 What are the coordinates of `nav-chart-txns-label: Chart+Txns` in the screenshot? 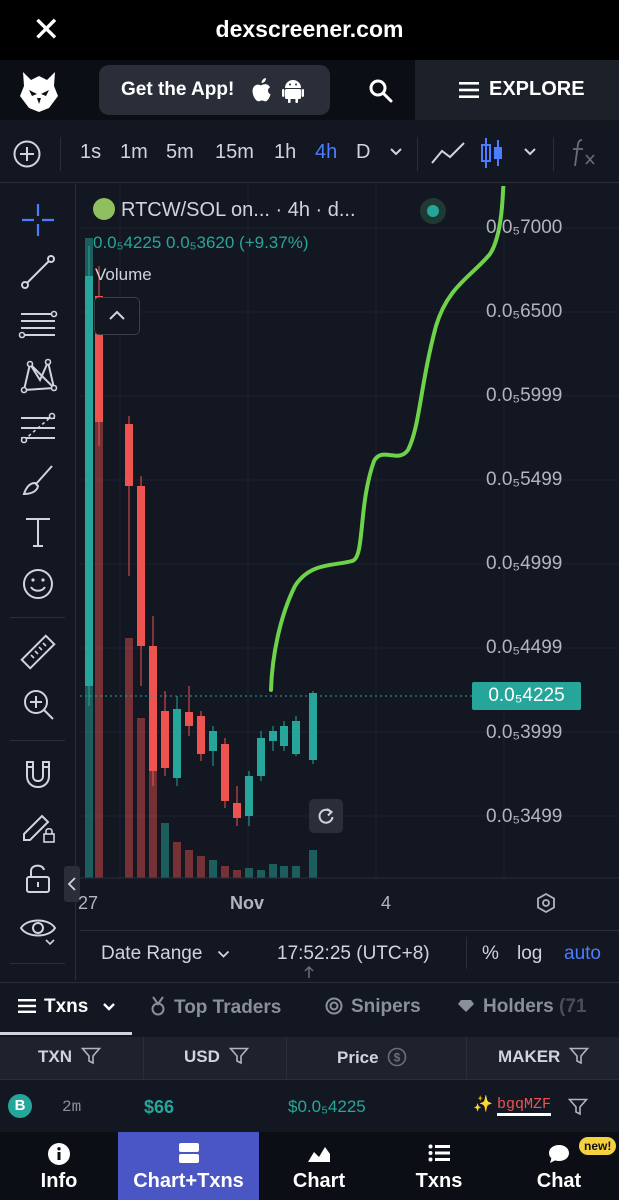 It's located at (188, 1181).